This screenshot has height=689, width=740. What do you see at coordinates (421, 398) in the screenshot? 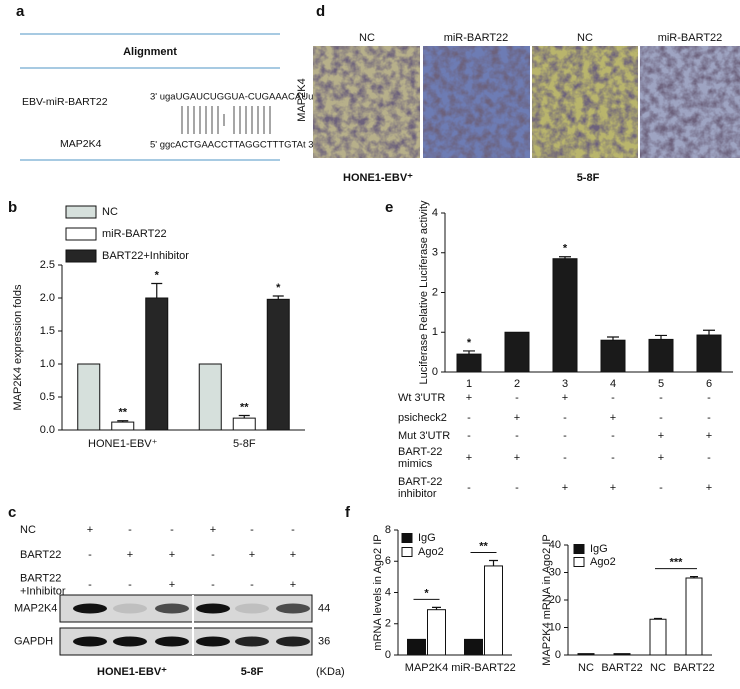
I see `condition-label: Wt 3'UTR` at bounding box center [421, 398].